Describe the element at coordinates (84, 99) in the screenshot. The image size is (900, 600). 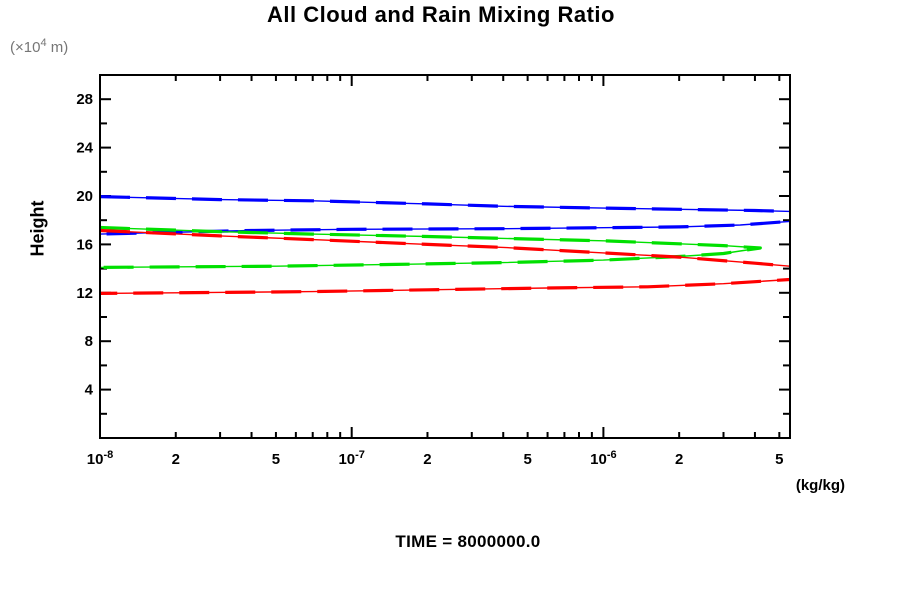
I see `y-tick-label: 28` at that location.